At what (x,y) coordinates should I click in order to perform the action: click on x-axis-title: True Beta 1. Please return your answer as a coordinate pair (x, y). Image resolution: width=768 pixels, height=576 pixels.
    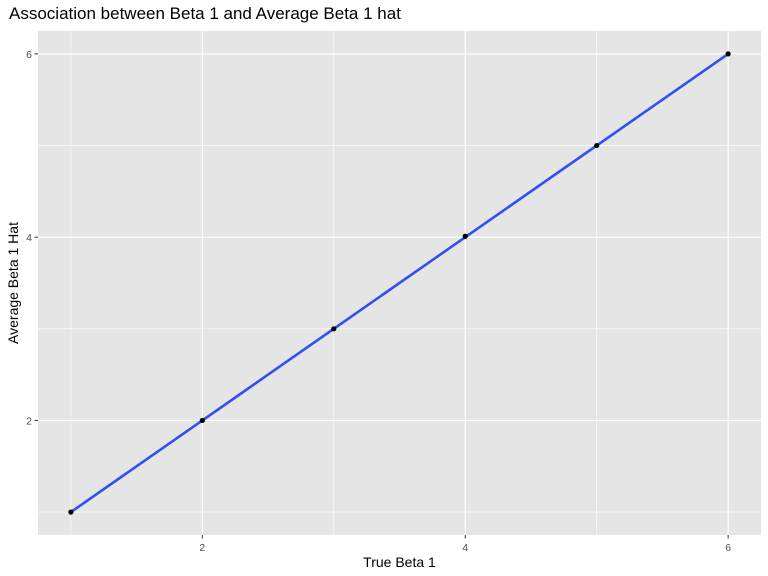
    Looking at the image, I should click on (399, 562).